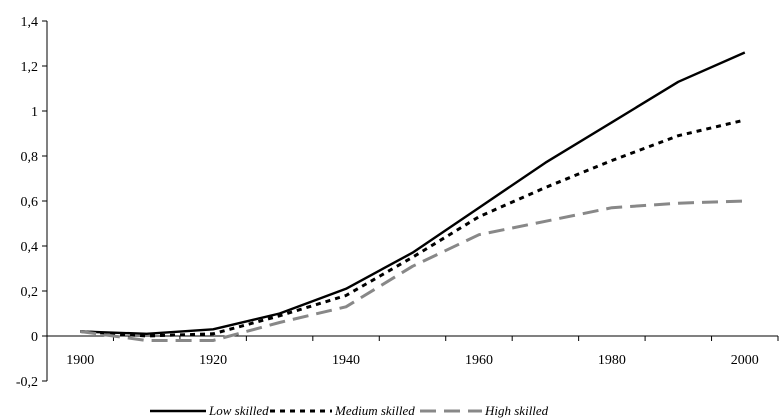  Describe the element at coordinates (213, 360) in the screenshot. I see `x-tick-label: 1920` at that location.